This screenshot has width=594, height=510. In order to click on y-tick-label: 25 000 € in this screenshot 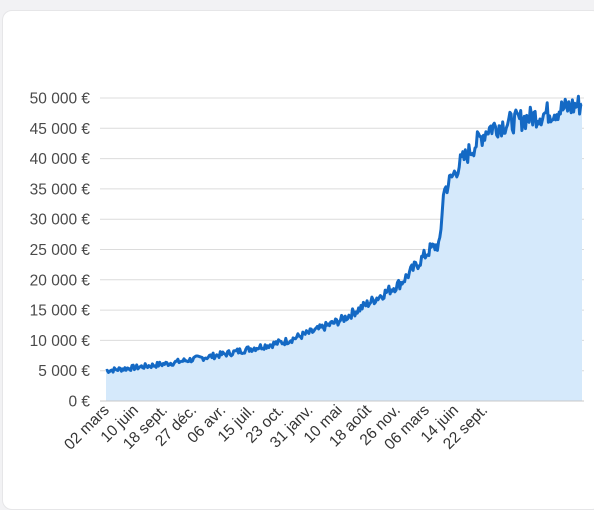, I will do `click(60, 250)`.